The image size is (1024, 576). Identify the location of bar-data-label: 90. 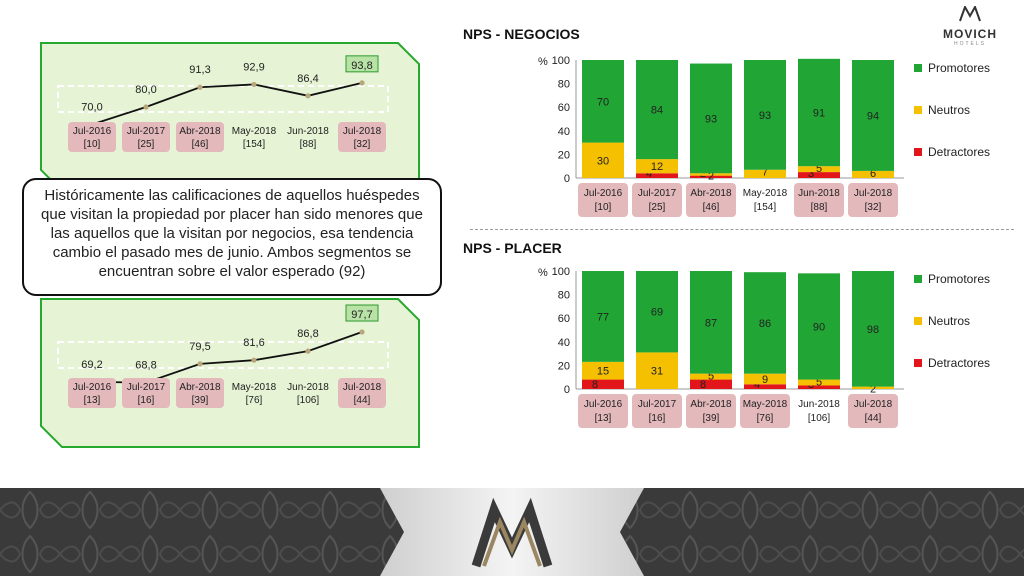
(819, 327).